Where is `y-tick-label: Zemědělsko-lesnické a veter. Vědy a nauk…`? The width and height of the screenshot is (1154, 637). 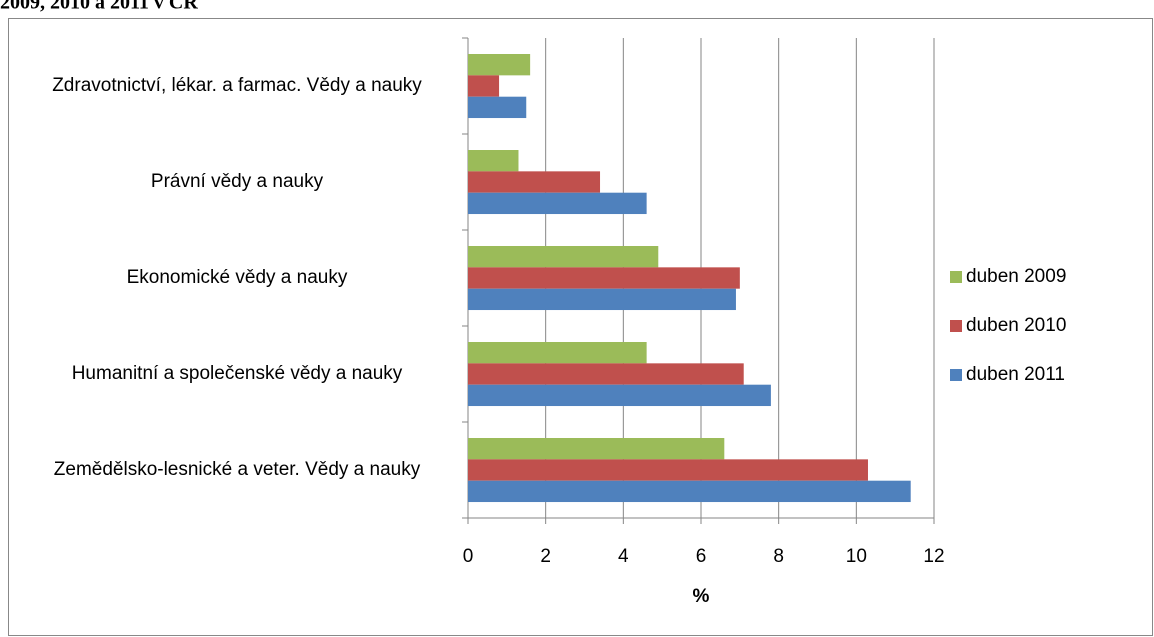 y-tick-label: Zemědělsko-lesnické a veter. Vědy a nauk… is located at coordinates (237, 469).